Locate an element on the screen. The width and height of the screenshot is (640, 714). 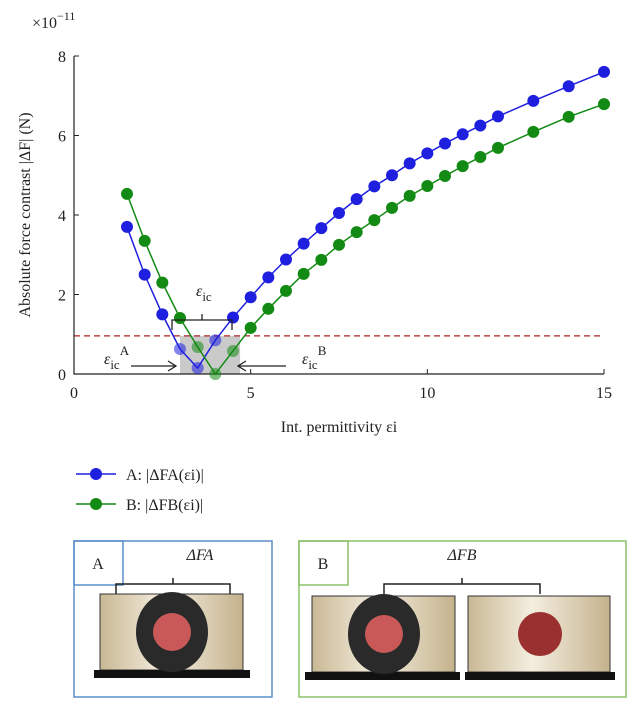
brace is located at coordinates (202, 322).